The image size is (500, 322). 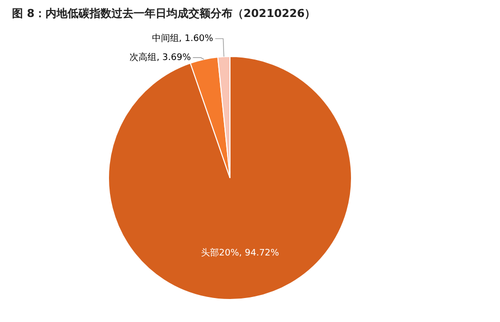 What do you see at coordinates (183, 38) in the screenshot?
I see `slice-label: 中间组, 1.60%` at bounding box center [183, 38].